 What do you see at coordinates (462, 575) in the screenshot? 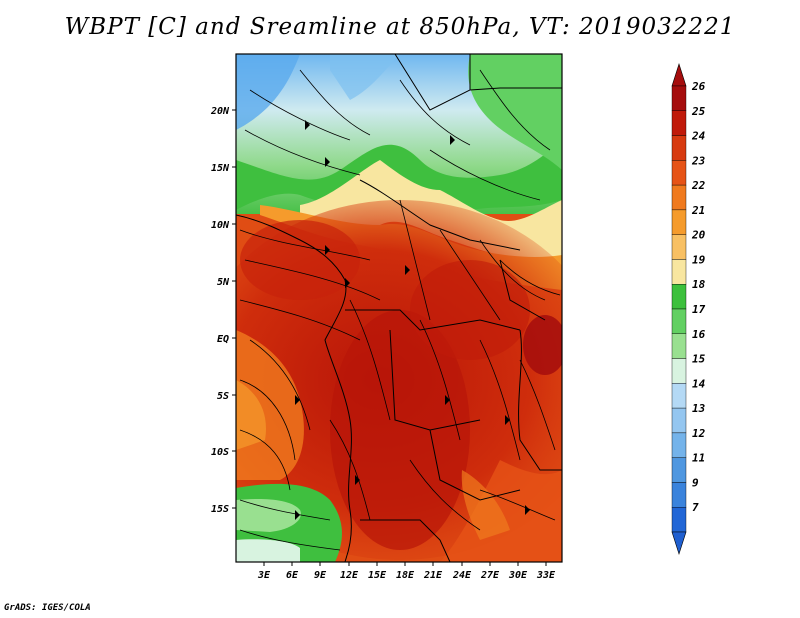
I see `lon-label: 24E` at bounding box center [462, 575].